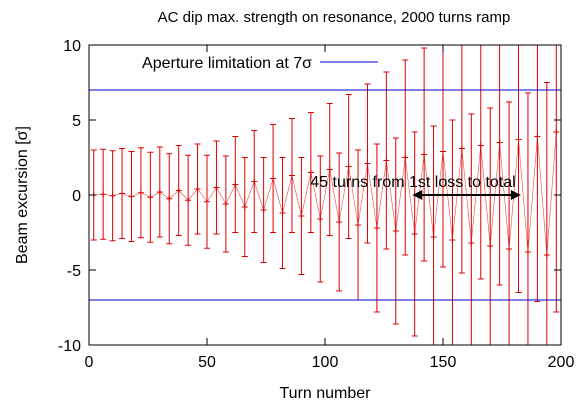 The height and width of the screenshot is (407, 579). Describe the element at coordinates (76, 121) in the screenshot. I see `y-tick-label: 5` at that location.